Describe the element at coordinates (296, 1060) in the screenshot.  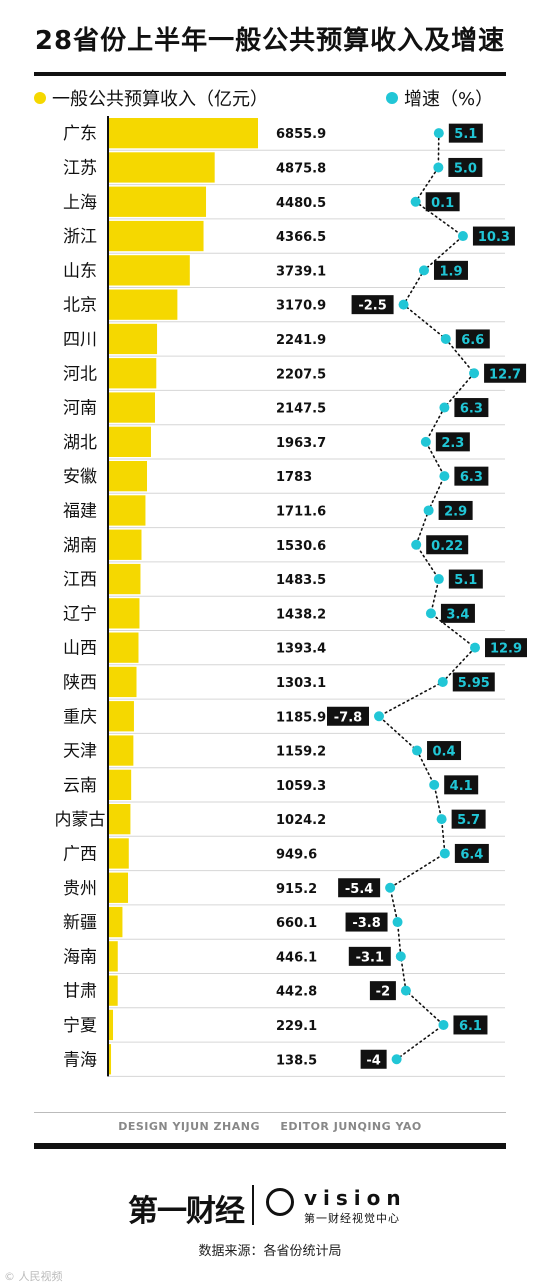
I see `revenue-value-label: 138.5` at that location.